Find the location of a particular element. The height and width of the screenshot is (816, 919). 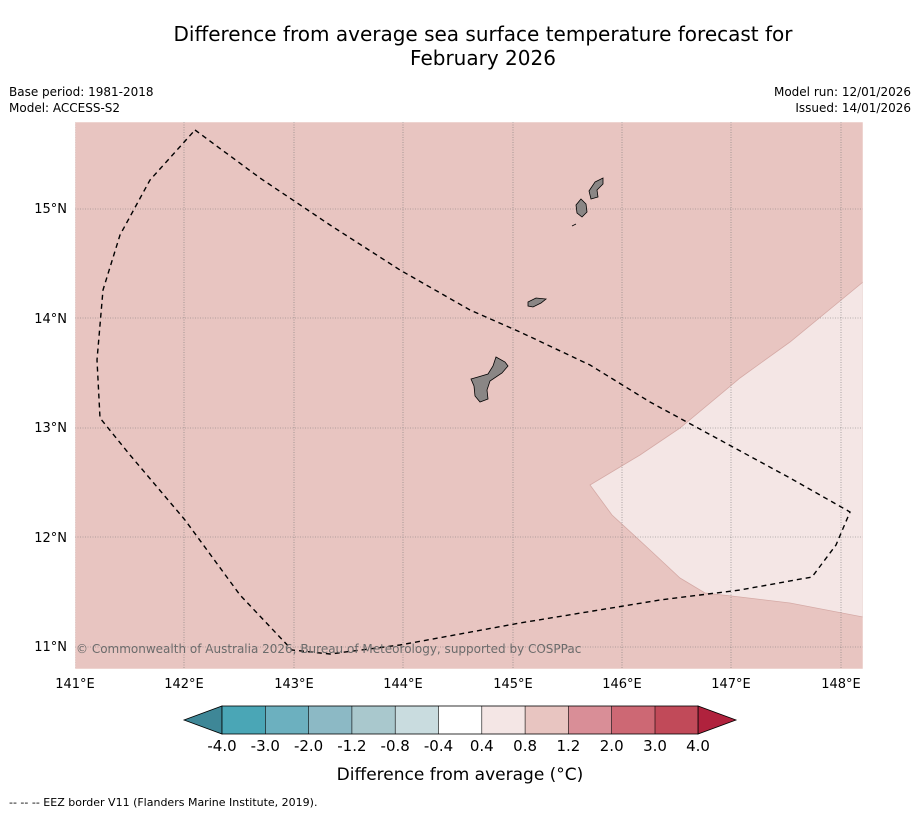

model-run: Model run: 12/01/2026 is located at coordinates (842, 92).